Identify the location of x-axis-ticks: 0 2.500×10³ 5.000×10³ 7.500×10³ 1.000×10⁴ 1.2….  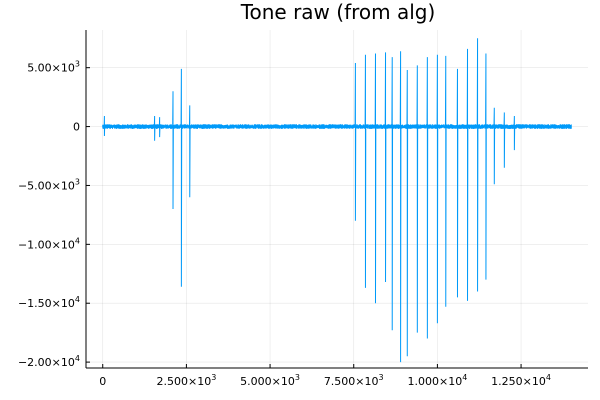
(325, 376).